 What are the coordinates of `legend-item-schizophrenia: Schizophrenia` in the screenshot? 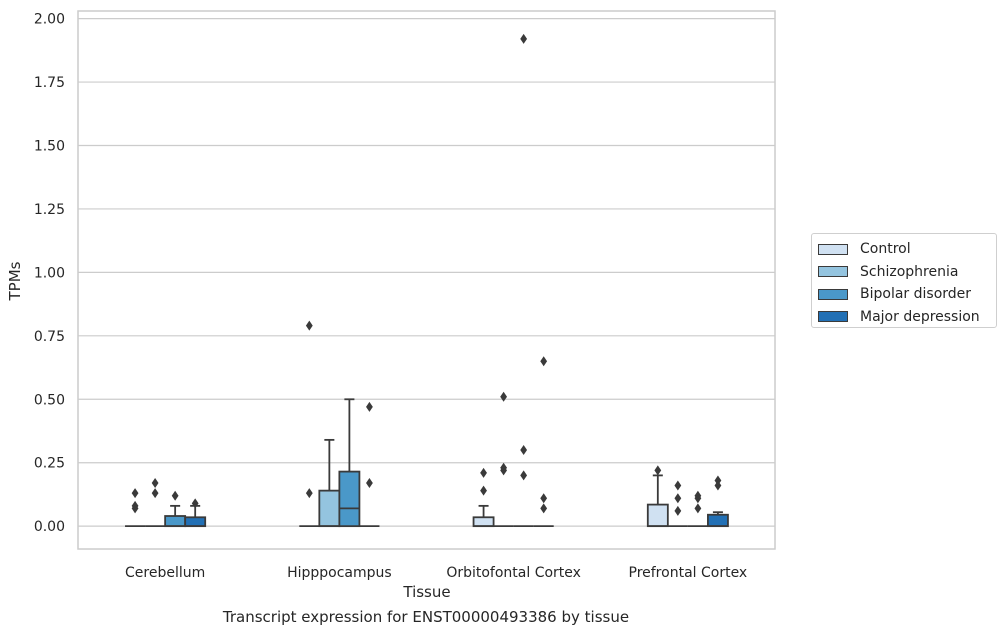 It's located at (907, 272).